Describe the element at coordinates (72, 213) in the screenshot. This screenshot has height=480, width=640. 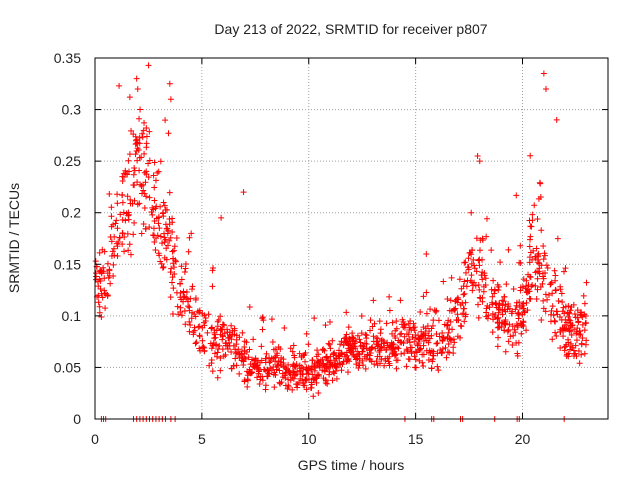
I see `y-tick-label: 0.2` at that location.